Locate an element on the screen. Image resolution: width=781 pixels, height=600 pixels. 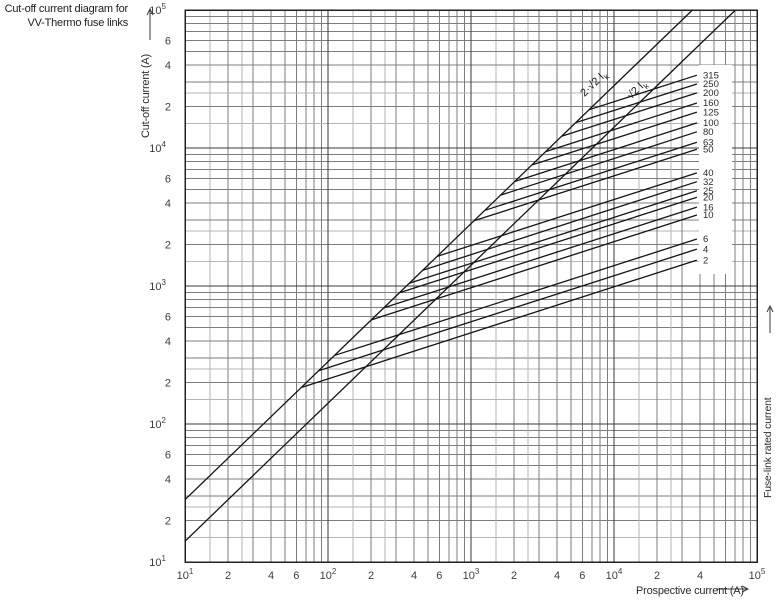
y-tick-label: 10⁴ is located at coordinates (157, 147).